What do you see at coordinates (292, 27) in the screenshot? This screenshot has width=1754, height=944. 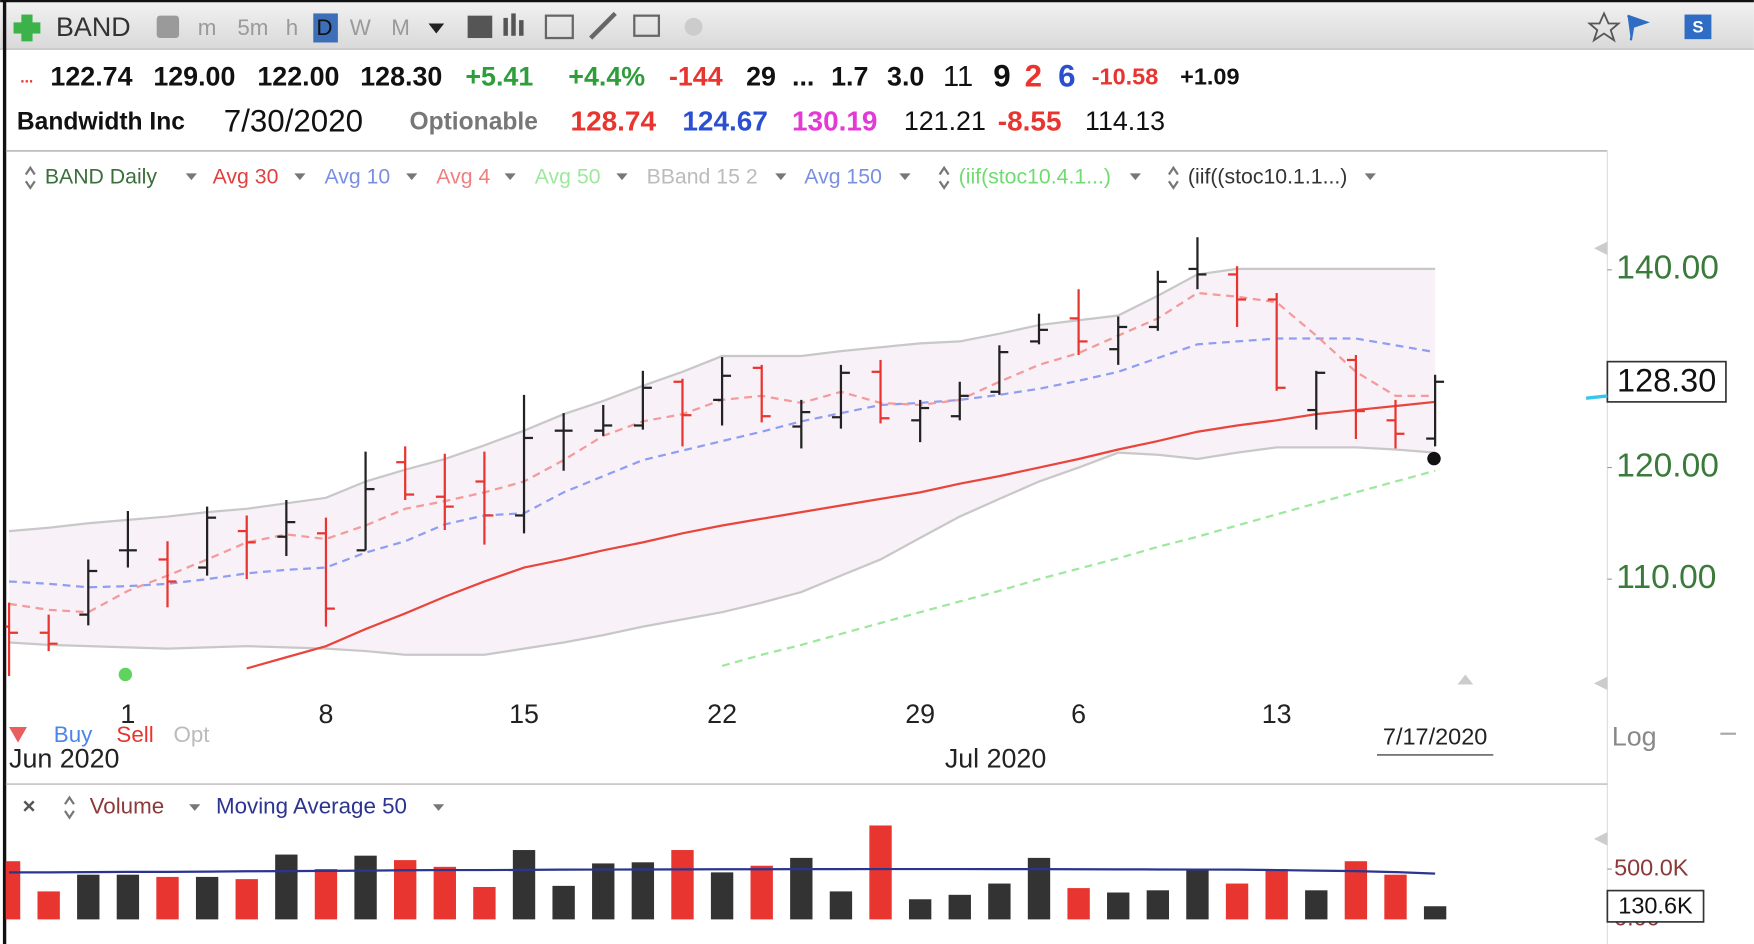 I see `interval-button: h` at bounding box center [292, 27].